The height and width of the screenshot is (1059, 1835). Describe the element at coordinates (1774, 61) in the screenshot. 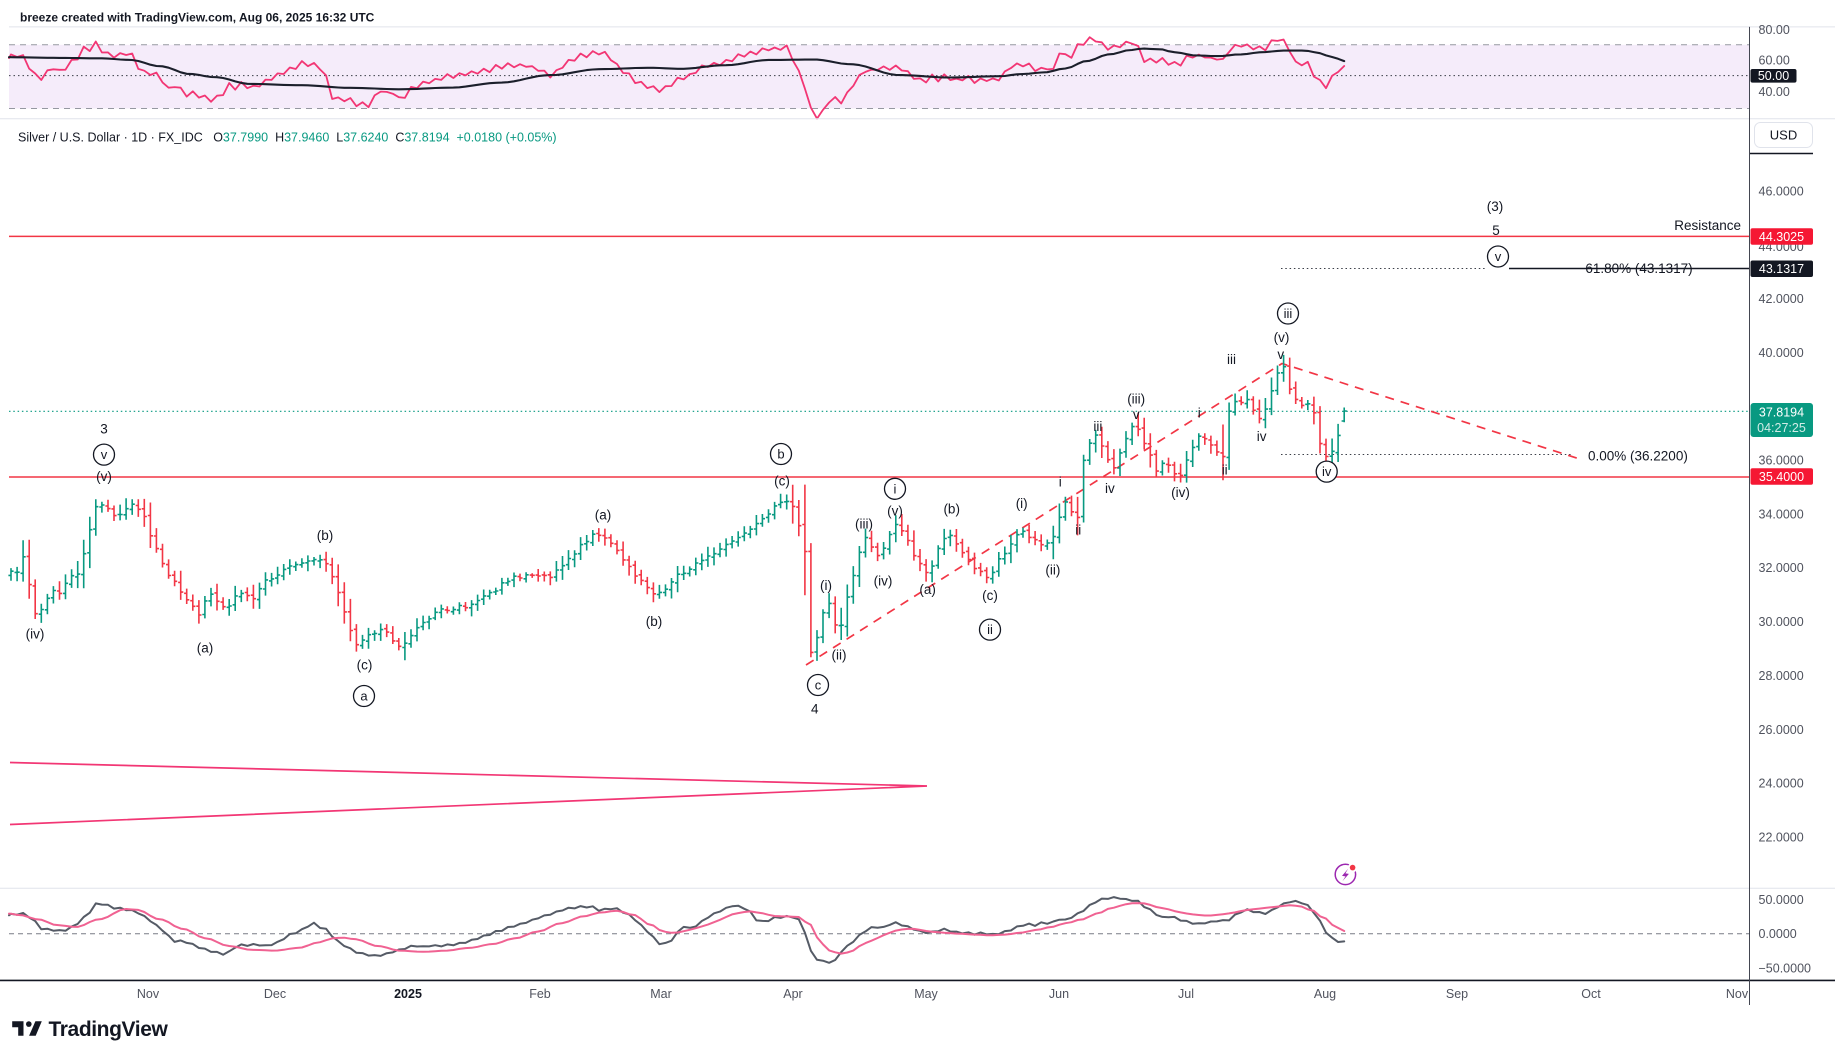

I see `svg-text: 60.00` at that location.